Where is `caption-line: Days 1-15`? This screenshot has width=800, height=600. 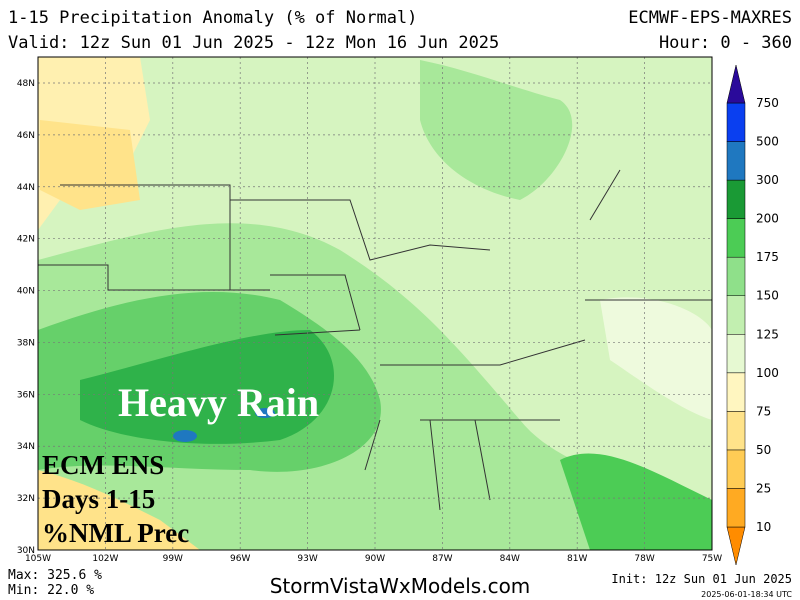 caption-line: Days 1-15 is located at coordinates (98, 499).